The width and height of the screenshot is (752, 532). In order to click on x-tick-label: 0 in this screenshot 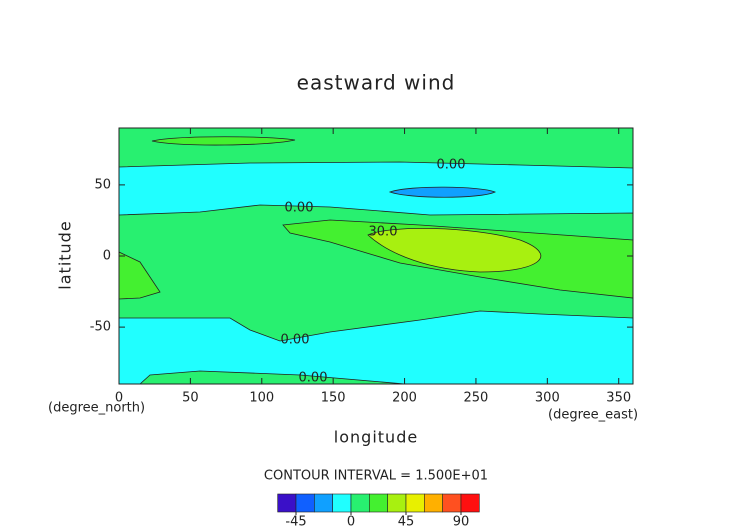, I will do `click(119, 398)`.